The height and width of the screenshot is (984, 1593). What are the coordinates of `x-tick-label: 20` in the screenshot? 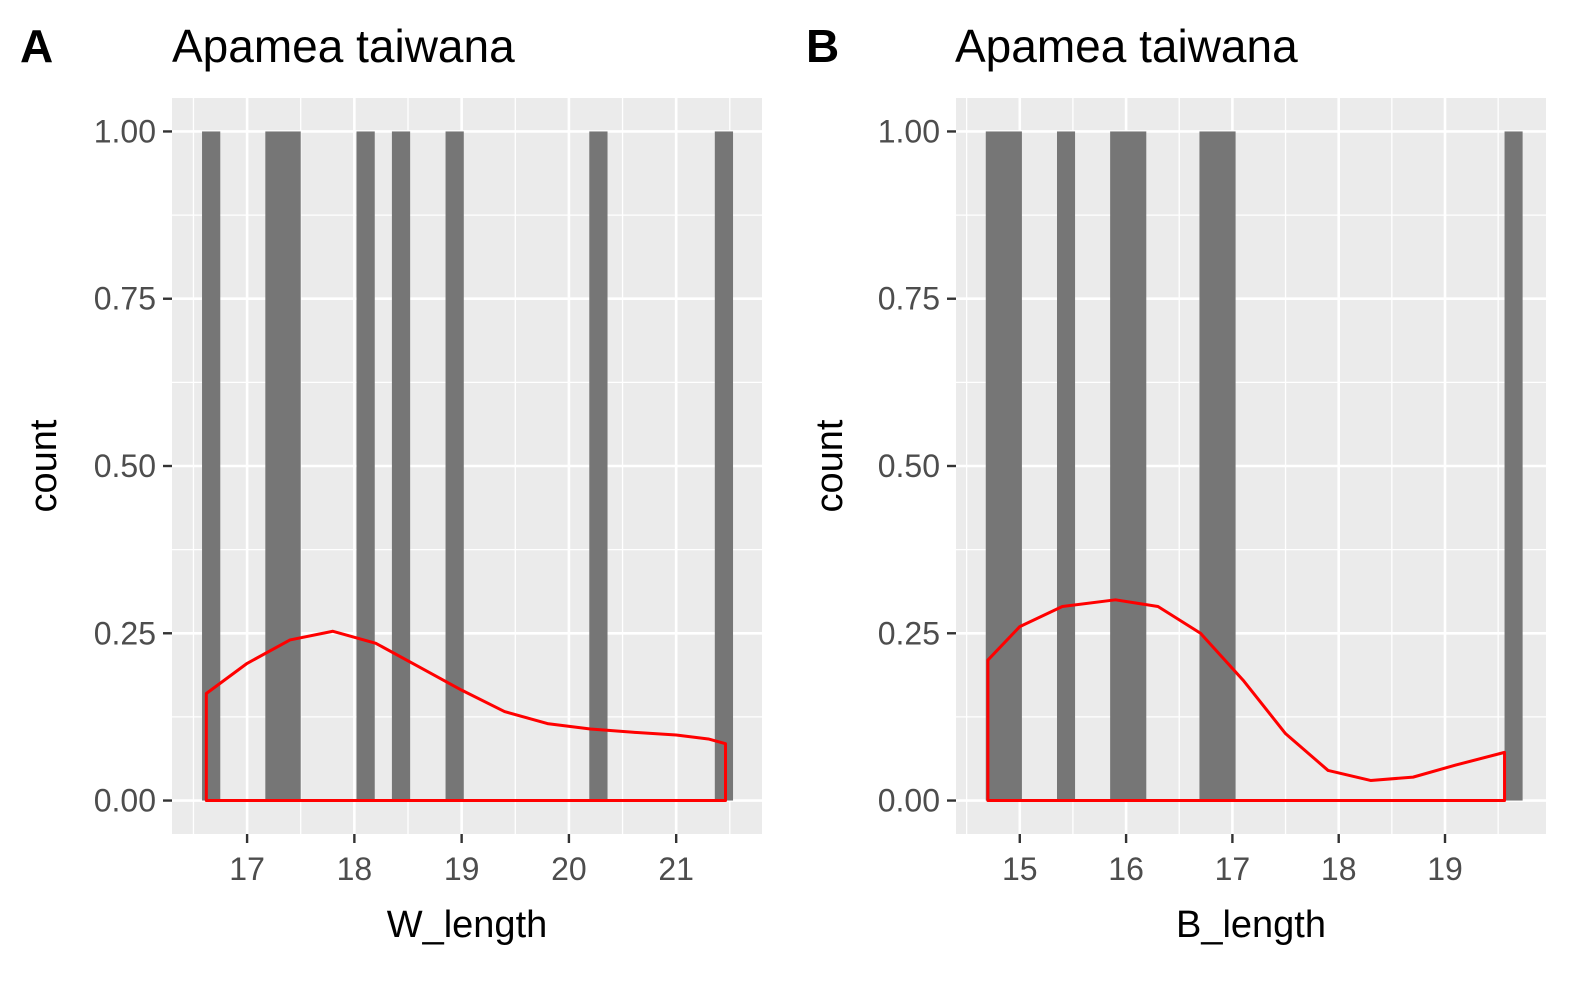 It's located at (569, 869).